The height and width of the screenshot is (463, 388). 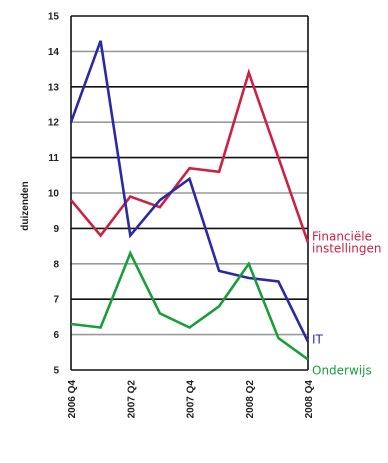 What do you see at coordinates (56, 229) in the screenshot?
I see `y-tick-label: 9` at bounding box center [56, 229].